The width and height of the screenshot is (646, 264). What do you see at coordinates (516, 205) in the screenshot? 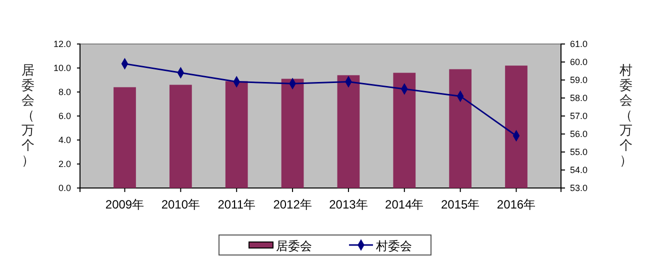
I see `x-tick-label: 2016年` at bounding box center [516, 205].